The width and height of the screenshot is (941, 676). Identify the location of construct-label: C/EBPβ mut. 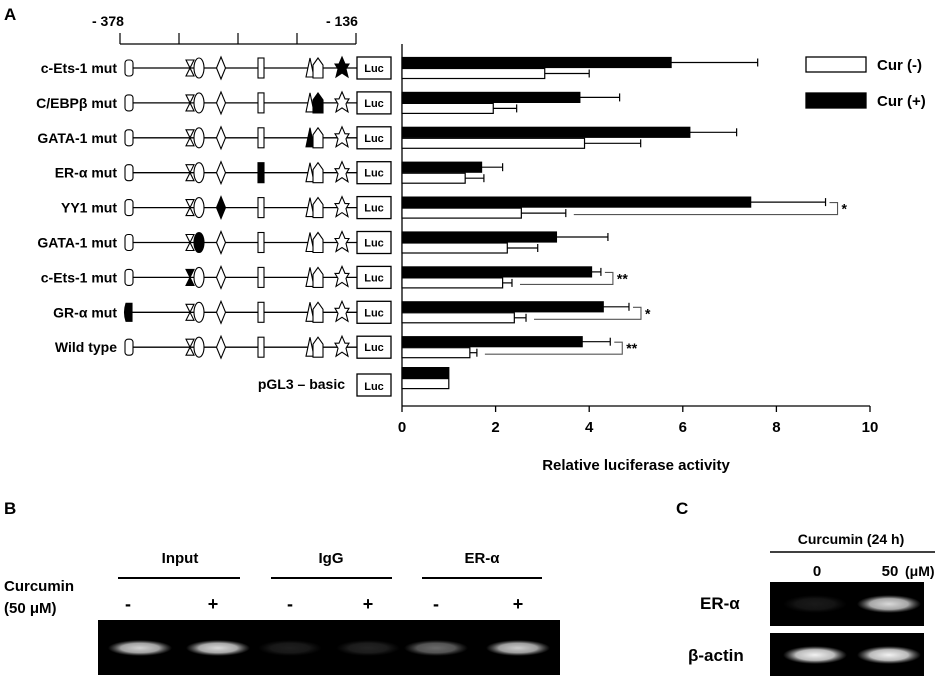
(76, 103).